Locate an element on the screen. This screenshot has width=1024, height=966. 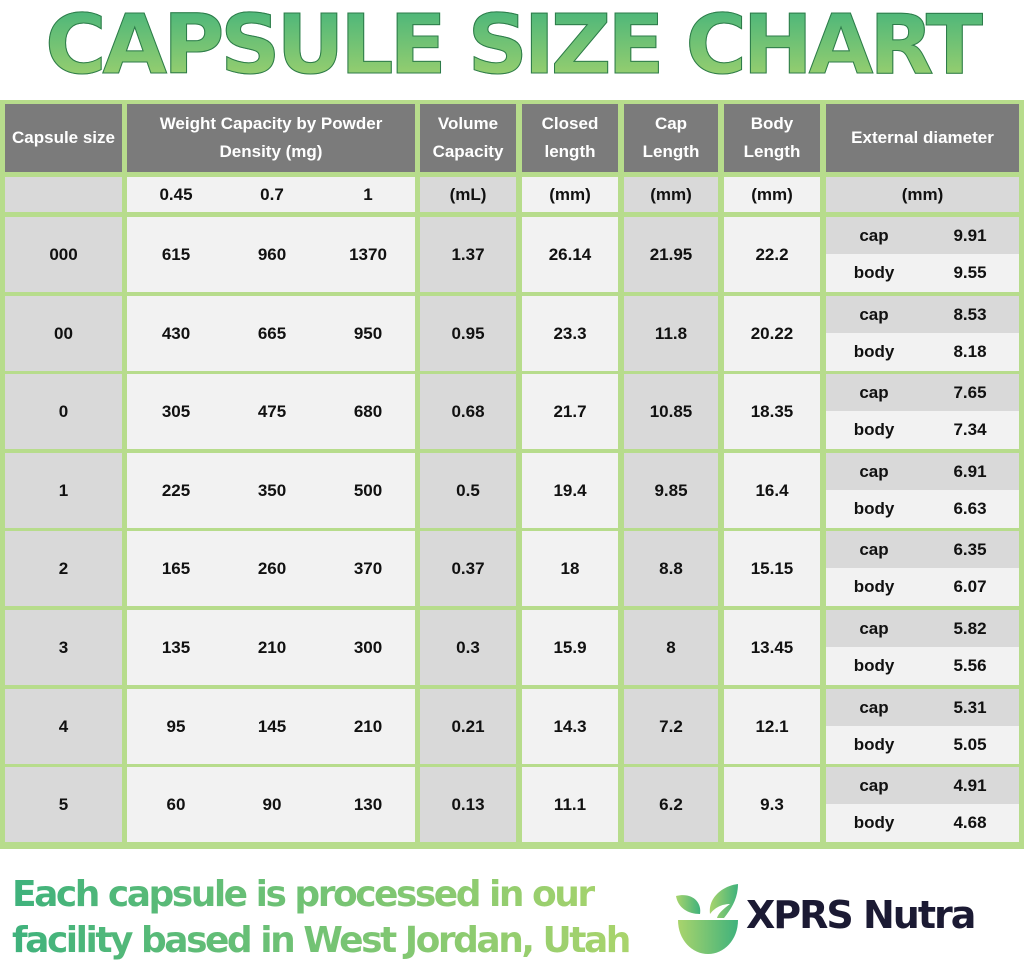
weight-value: 430 is located at coordinates (176, 333).